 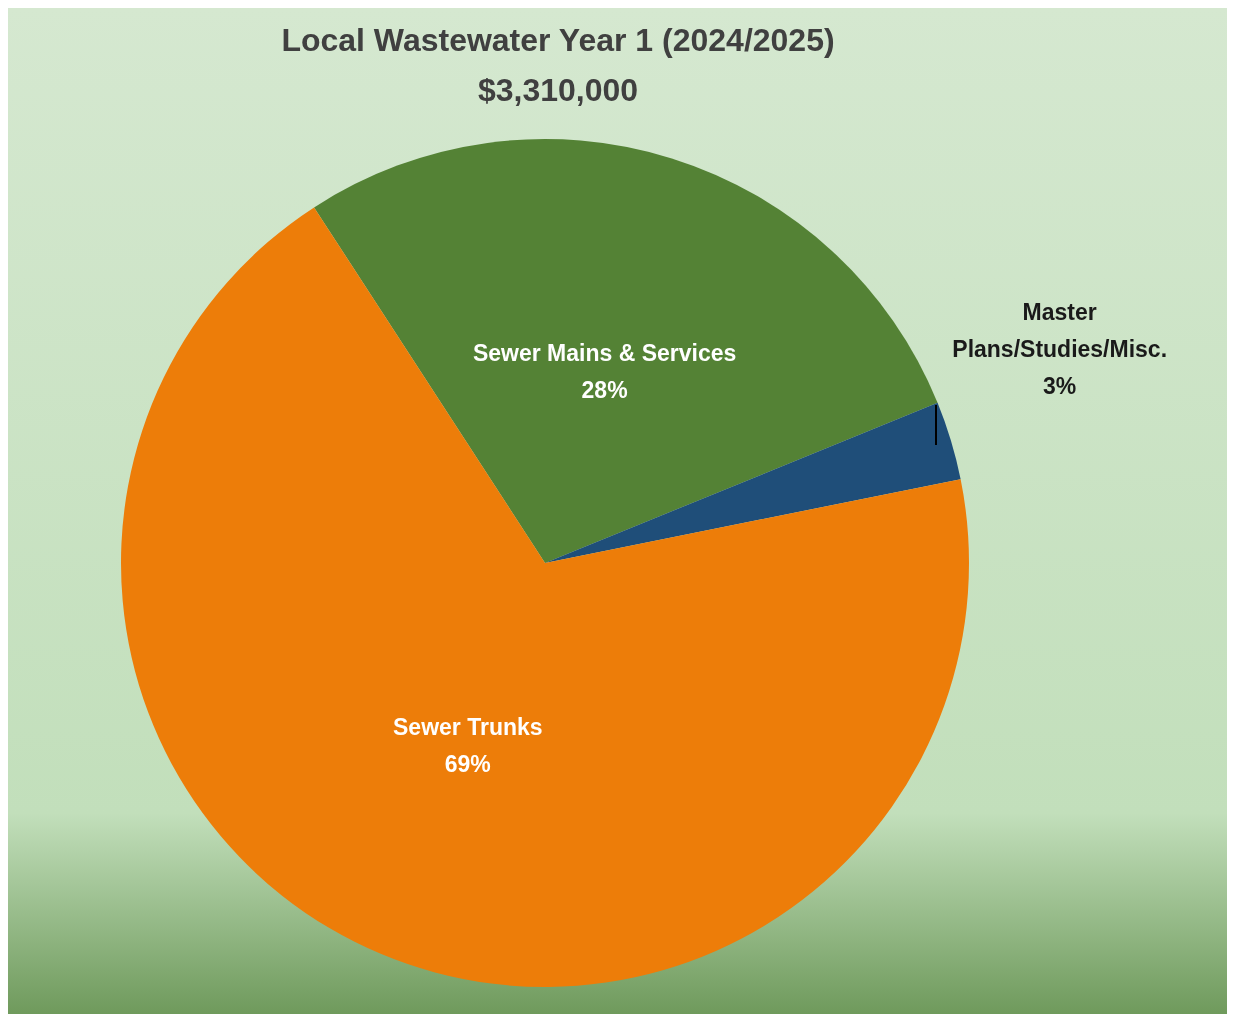 What do you see at coordinates (604, 389) in the screenshot?
I see `data-label: 28%` at bounding box center [604, 389].